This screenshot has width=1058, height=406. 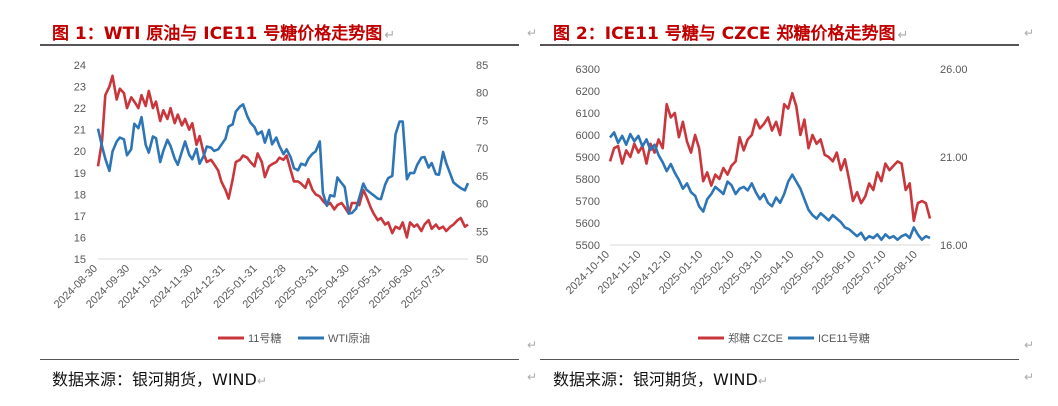 I want to click on y-left-tick-label: 24, so click(x=80, y=66).